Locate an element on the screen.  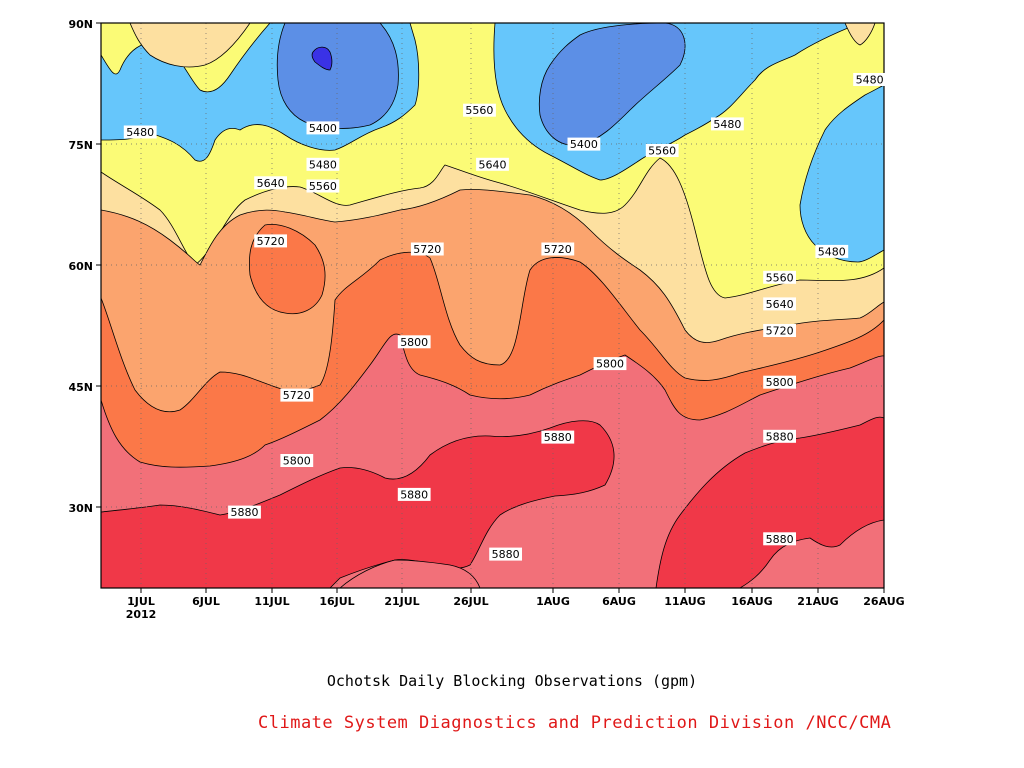
x-tick-label: 11AUG is located at coordinates (684, 601).